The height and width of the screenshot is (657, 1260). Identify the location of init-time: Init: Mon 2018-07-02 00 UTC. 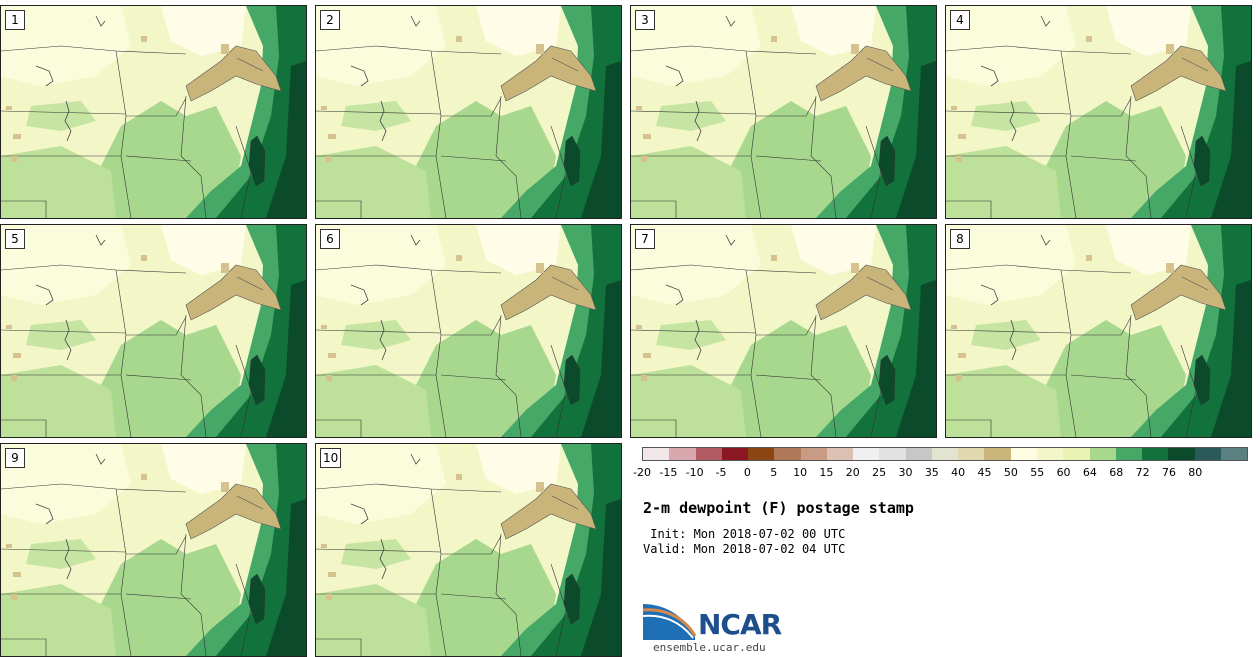
(744, 534).